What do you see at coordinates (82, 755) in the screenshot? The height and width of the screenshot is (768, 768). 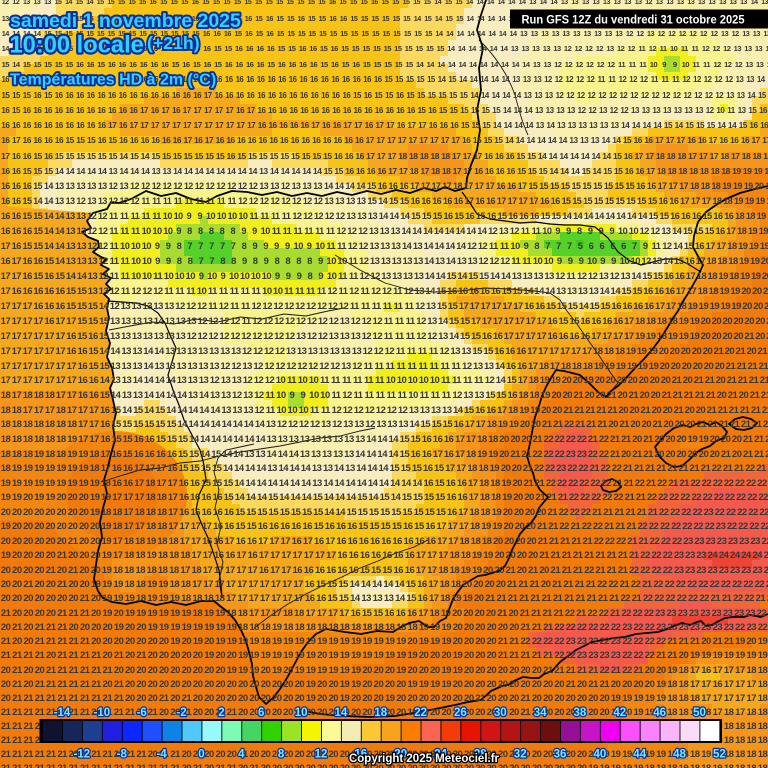 I see `svg-text: -12` at bounding box center [82, 755].